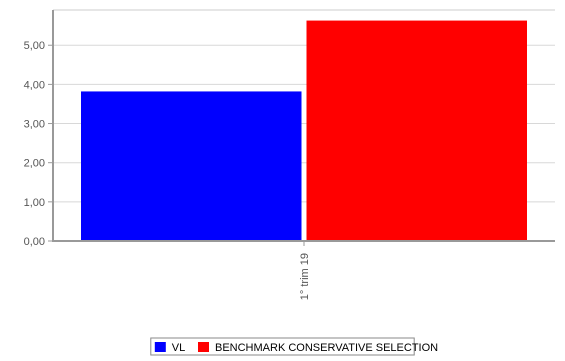 The height and width of the screenshot is (361, 565). Describe the element at coordinates (34, 242) in the screenshot. I see `y-tick-label: 0,00` at that location.